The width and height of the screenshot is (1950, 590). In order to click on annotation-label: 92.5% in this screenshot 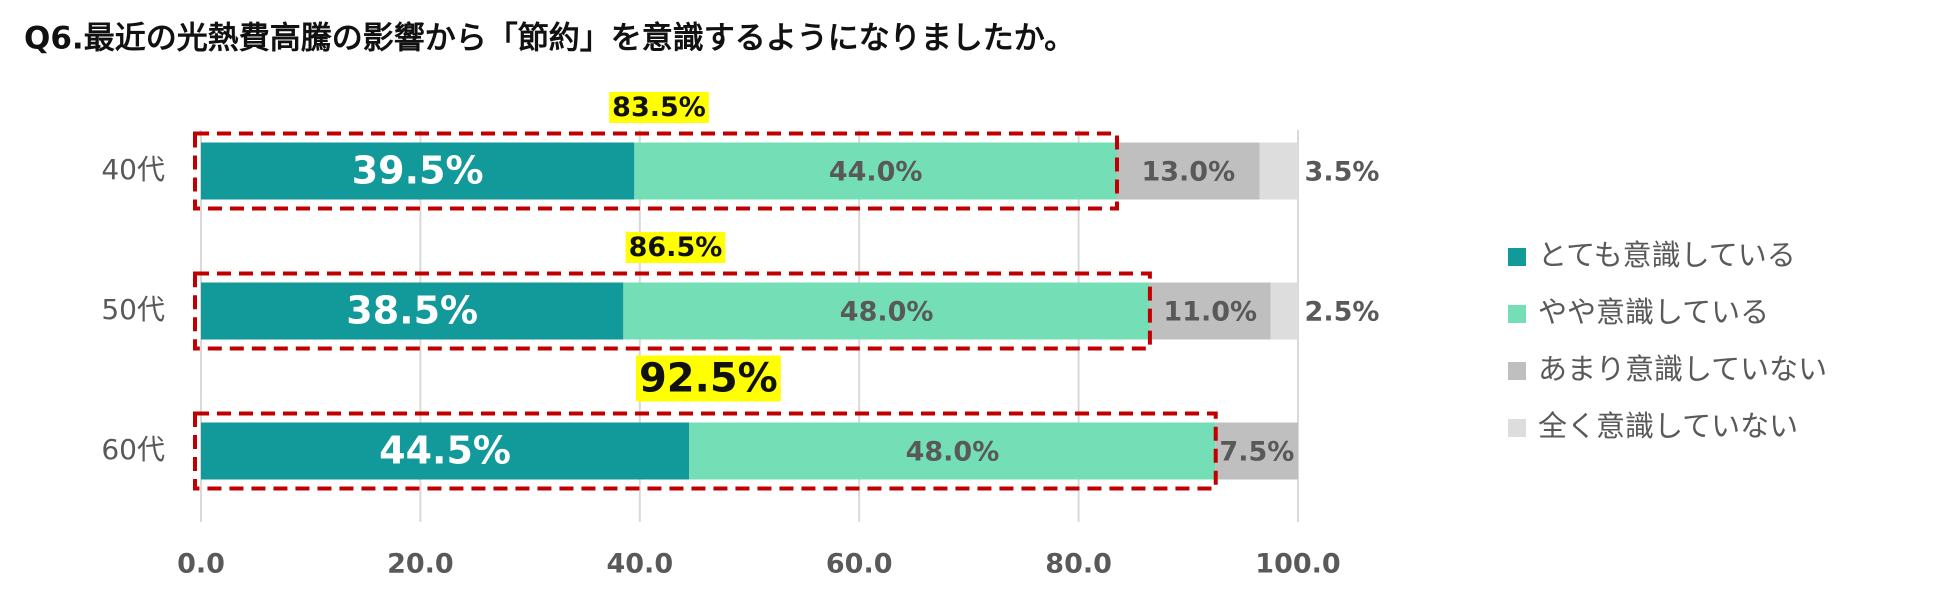, I will do `click(708, 379)`.